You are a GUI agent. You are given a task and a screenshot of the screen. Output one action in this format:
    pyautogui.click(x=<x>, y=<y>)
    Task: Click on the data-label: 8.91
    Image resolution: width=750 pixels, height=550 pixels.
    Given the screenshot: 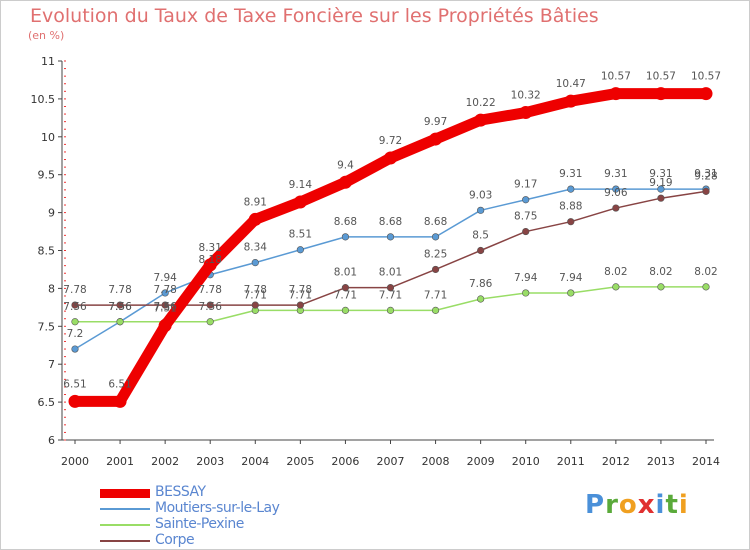 What is the action you would take?
    pyautogui.click(x=255, y=202)
    